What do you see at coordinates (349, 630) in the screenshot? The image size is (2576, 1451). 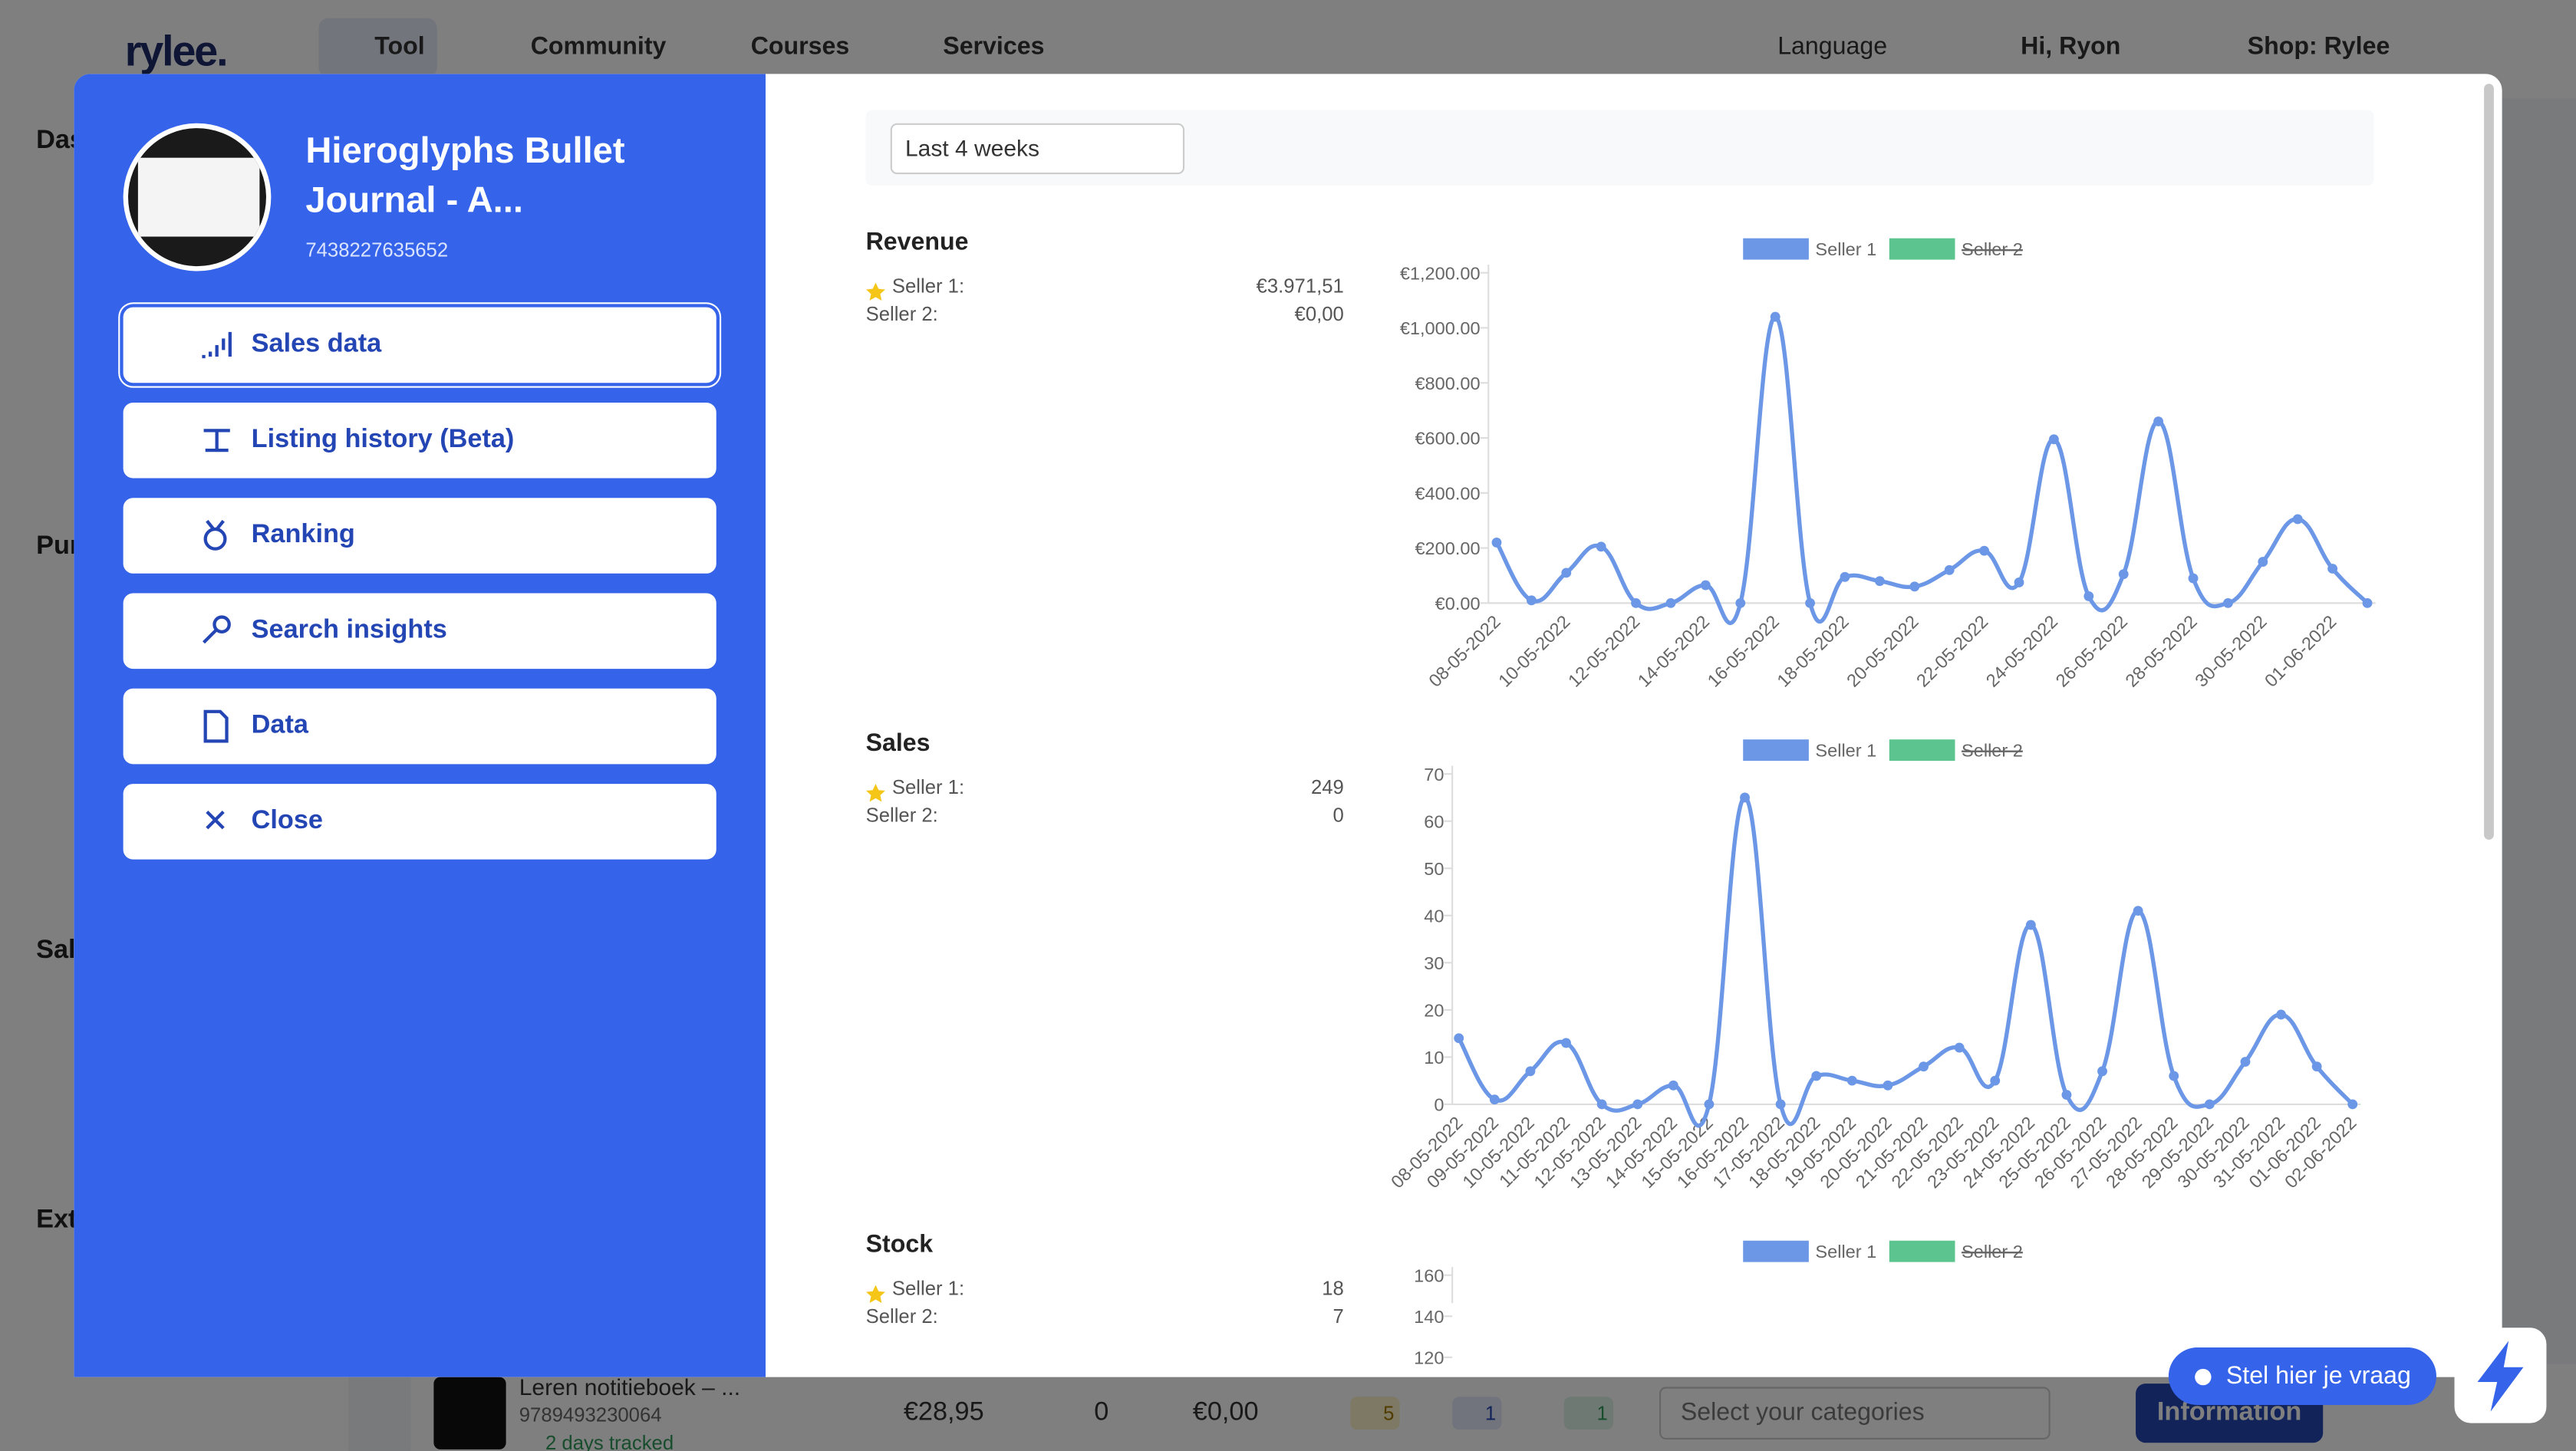 I see `menu-label: Search insights` at bounding box center [349, 630].